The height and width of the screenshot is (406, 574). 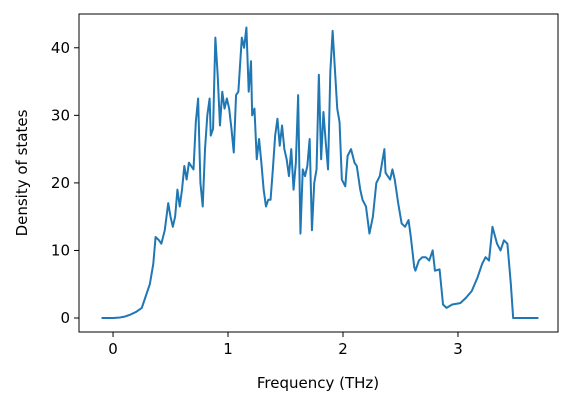 I want to click on x-tick-label: 3, so click(x=458, y=349).